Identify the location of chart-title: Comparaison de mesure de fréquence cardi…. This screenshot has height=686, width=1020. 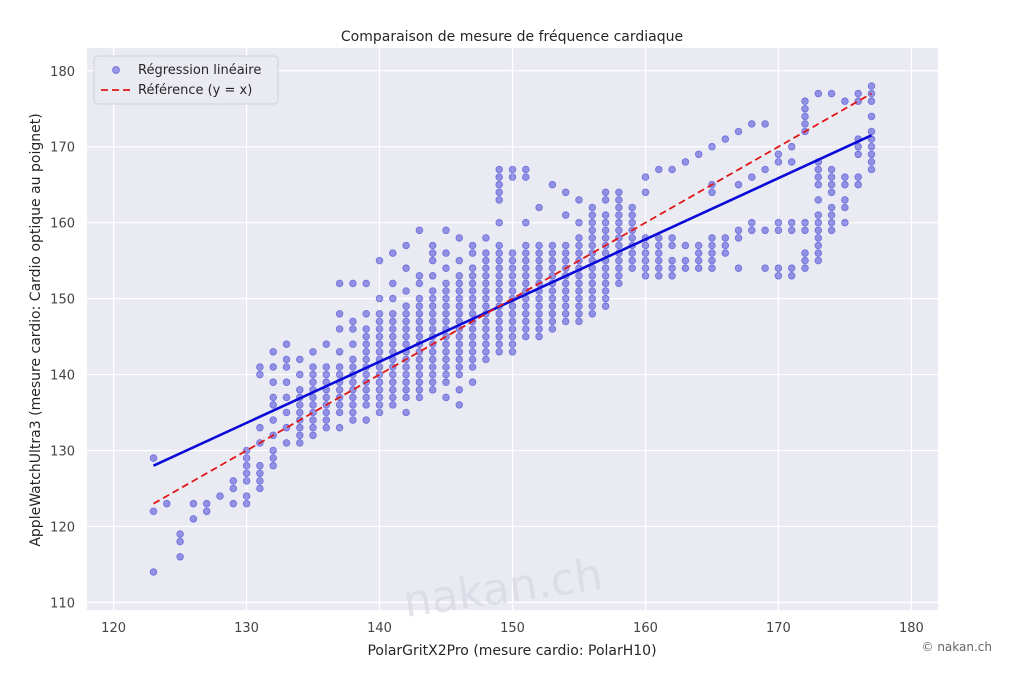
(512, 37).